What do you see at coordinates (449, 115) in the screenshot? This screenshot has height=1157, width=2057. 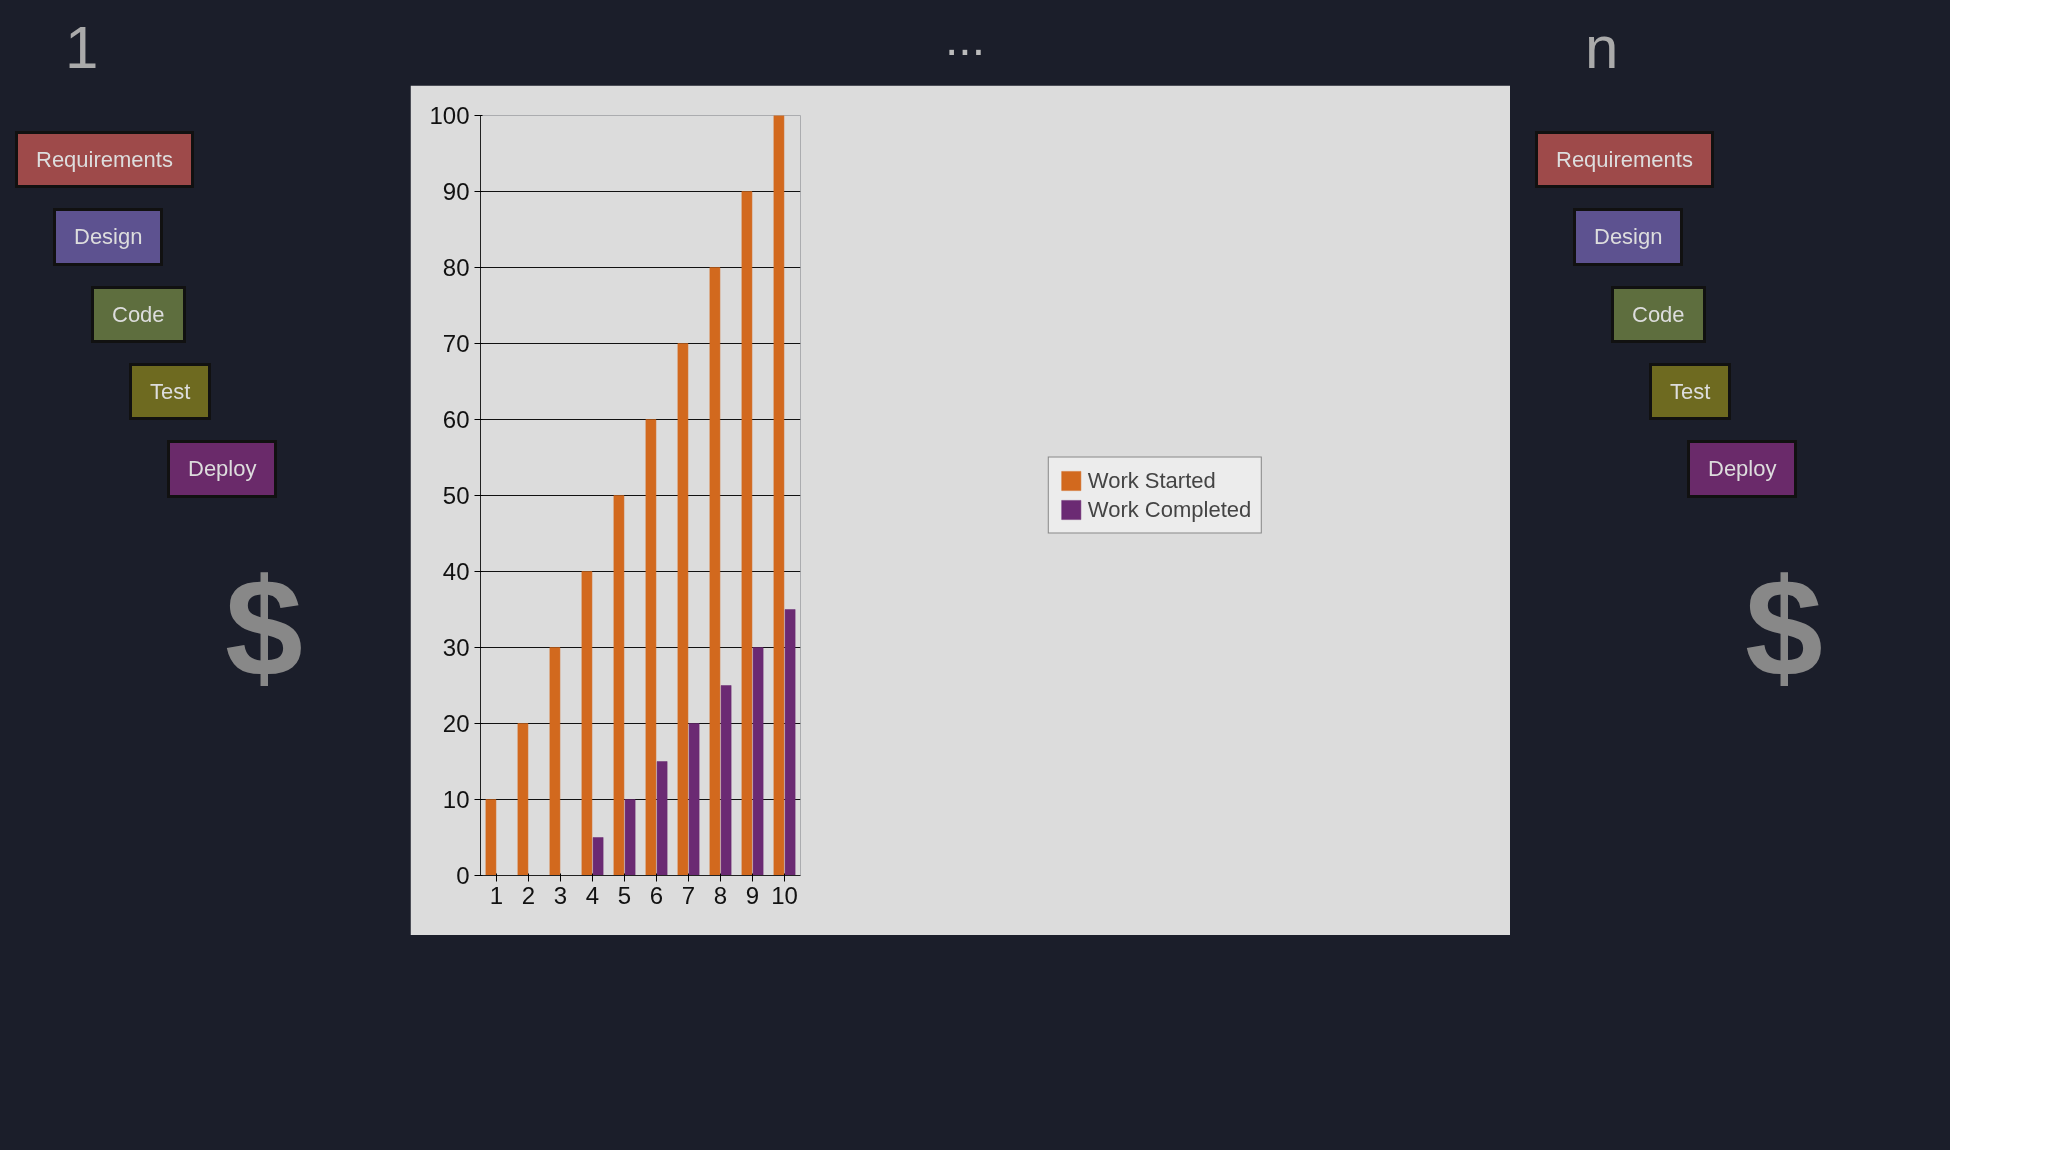 I see `y-tick-label: 100` at bounding box center [449, 115].